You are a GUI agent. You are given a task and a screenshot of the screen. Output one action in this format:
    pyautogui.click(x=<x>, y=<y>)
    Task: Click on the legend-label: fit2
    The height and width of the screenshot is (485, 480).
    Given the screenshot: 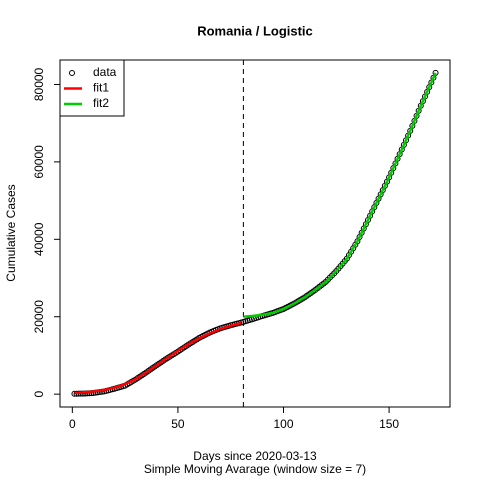 What is the action you would take?
    pyautogui.click(x=101, y=103)
    